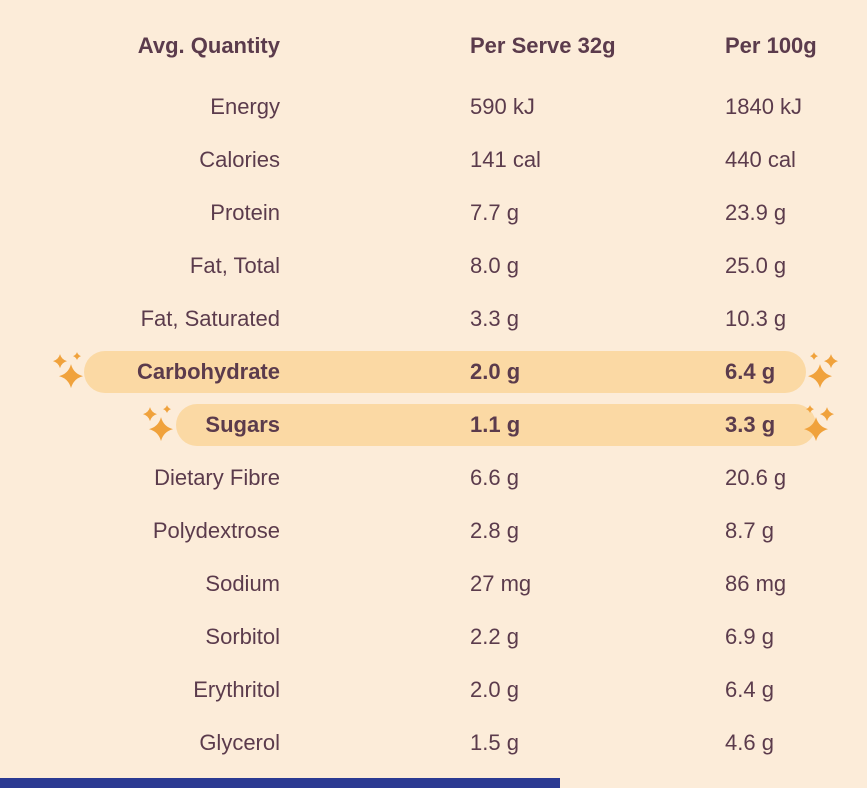 This screenshot has width=867, height=788. What do you see at coordinates (242, 583) in the screenshot?
I see `row-label: Sodium` at bounding box center [242, 583].